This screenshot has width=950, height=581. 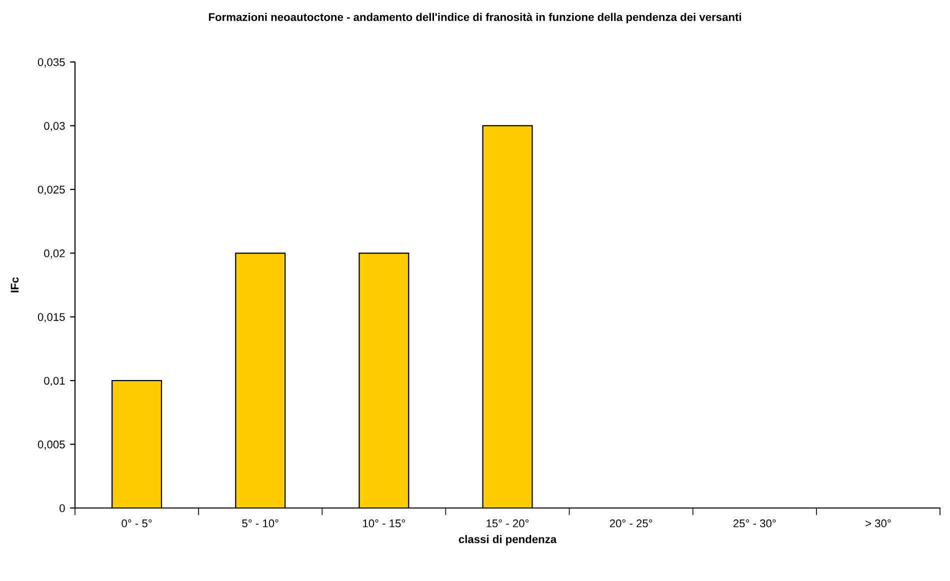 I want to click on chart-title: Formazioni neoautoctone - andamento dell'indice di franosità in funzione della pendenza dei versanti, so click(x=475, y=18).